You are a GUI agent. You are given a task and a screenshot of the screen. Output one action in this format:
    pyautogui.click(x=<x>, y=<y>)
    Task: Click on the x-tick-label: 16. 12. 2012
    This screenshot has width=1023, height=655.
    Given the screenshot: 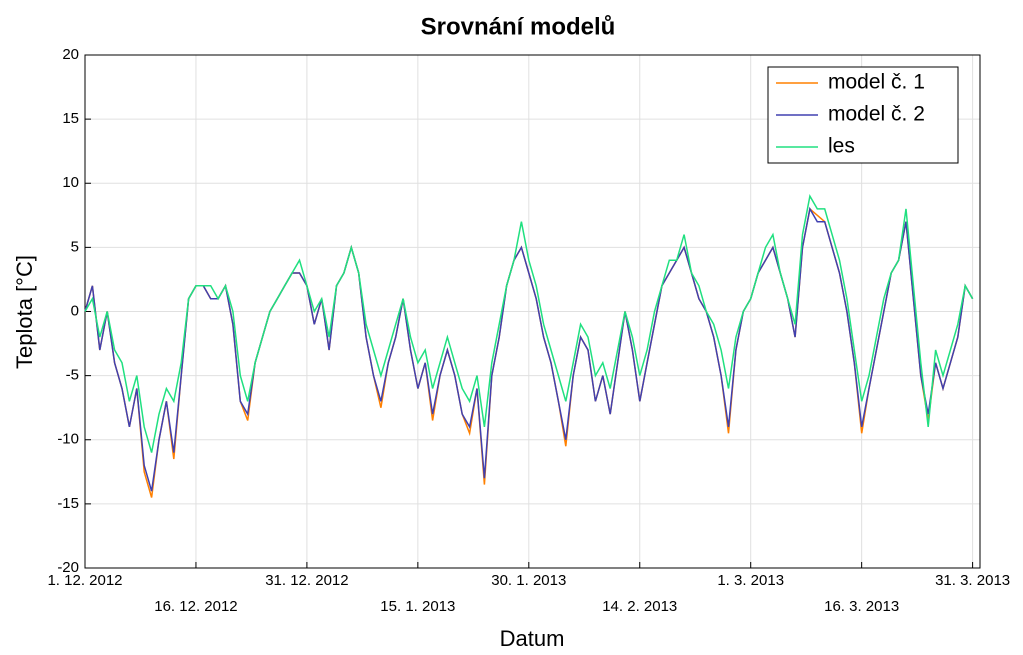 What is the action you would take?
    pyautogui.click(x=195, y=606)
    